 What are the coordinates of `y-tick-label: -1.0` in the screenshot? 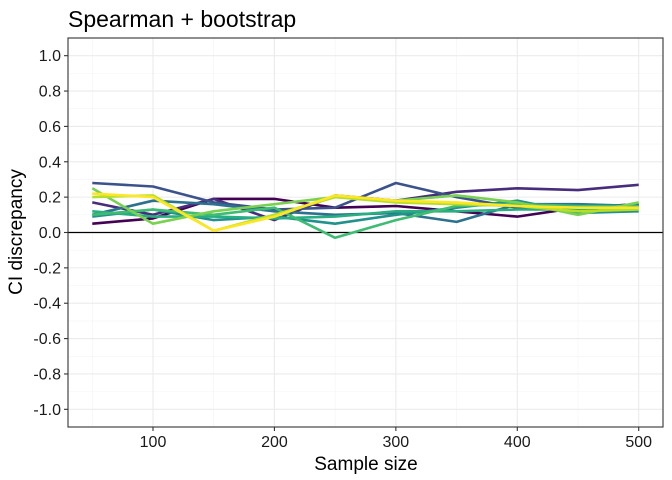 It's located at (47, 410).